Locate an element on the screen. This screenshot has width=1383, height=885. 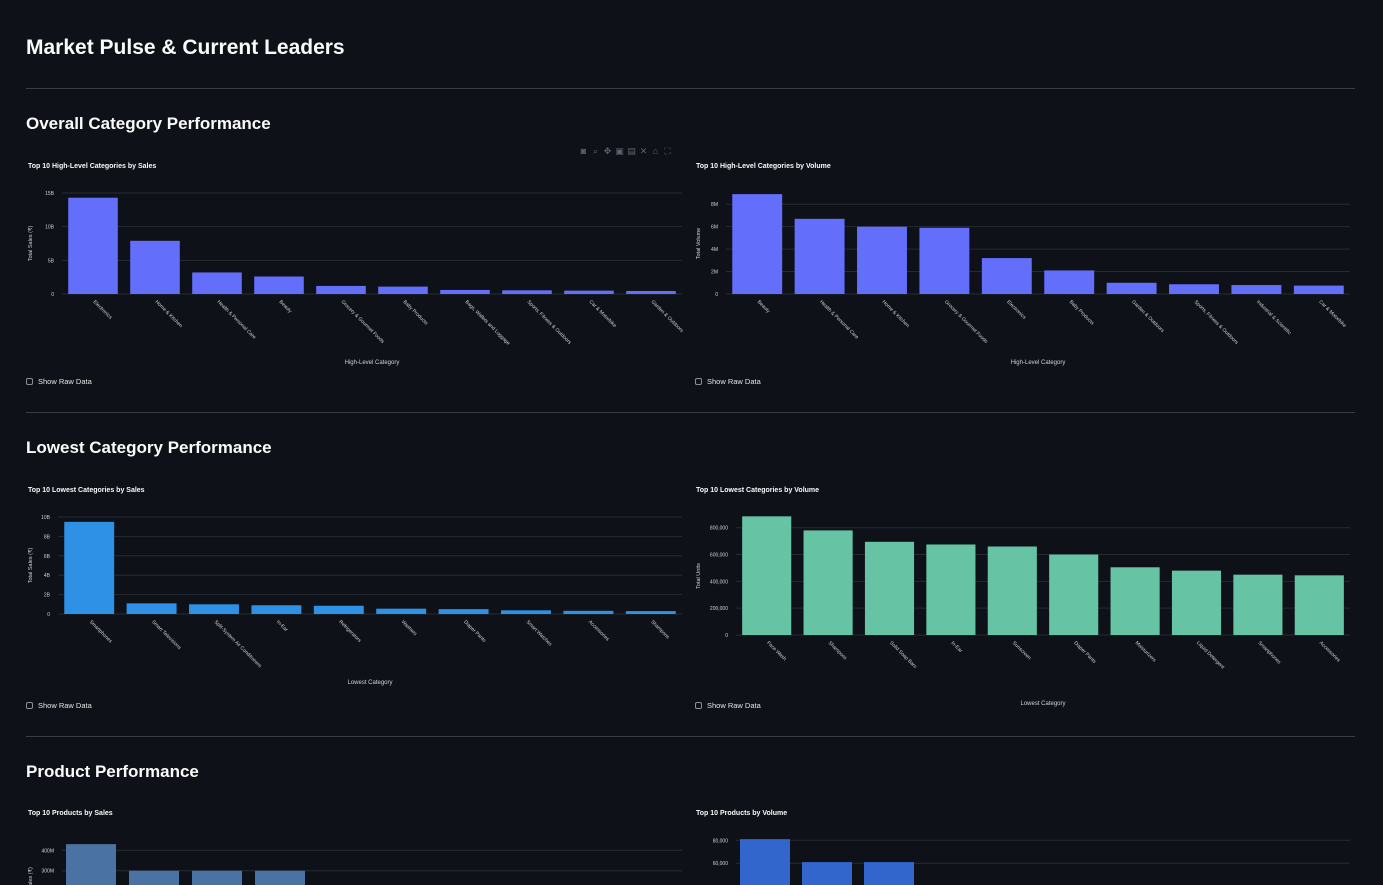
zoom-icon: ⌕ is located at coordinates (595, 151).